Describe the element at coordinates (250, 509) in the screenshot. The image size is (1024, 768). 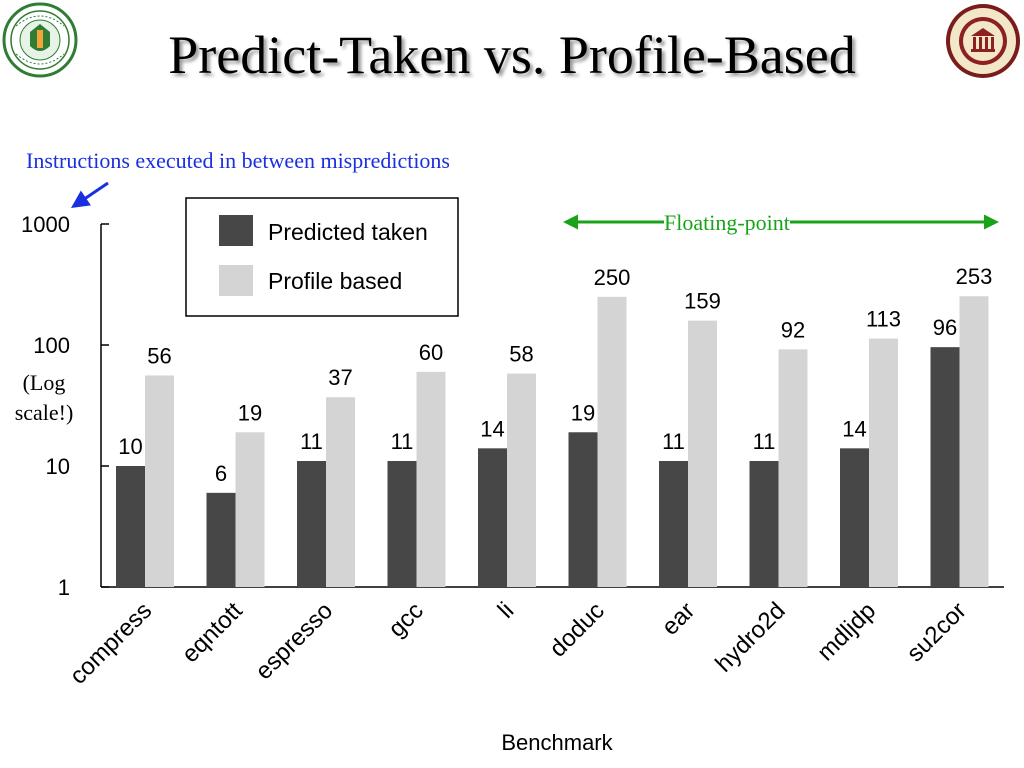
I see `bar-profile-based-eqntott` at that location.